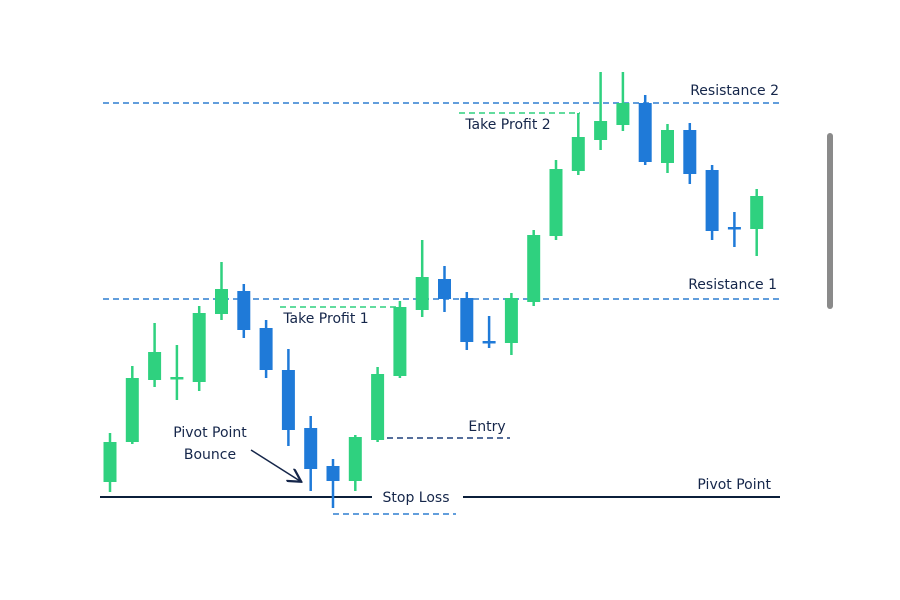 The image size is (900, 600). I want to click on level-label: Resistance 1, so click(732, 285).